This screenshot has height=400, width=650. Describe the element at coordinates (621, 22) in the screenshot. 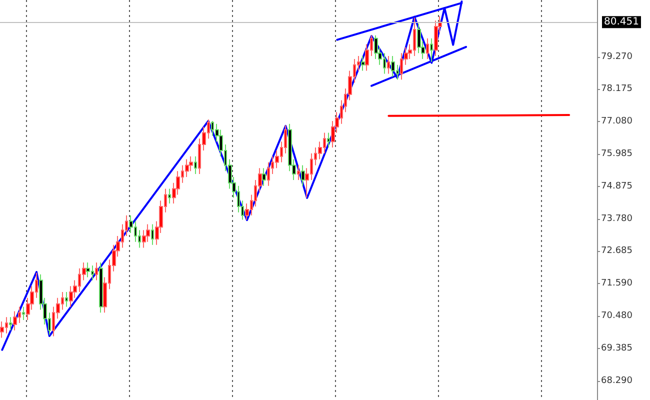

I see `ref-line-label: 80.451` at that location.